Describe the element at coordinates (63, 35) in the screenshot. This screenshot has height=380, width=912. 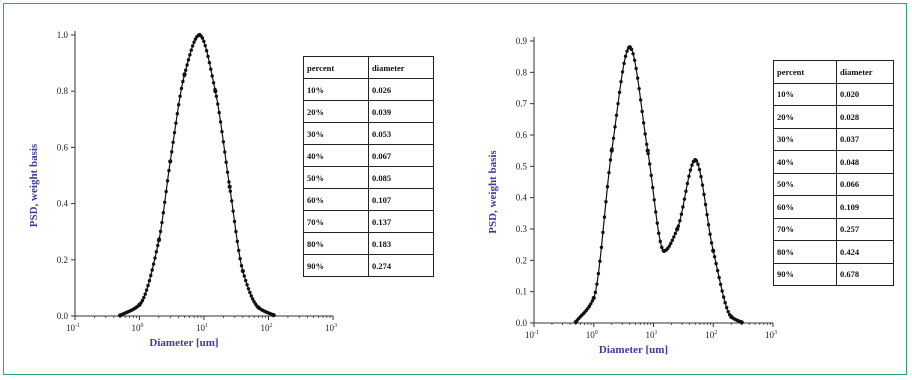
I see `y-tick-label: 1.0` at that location.